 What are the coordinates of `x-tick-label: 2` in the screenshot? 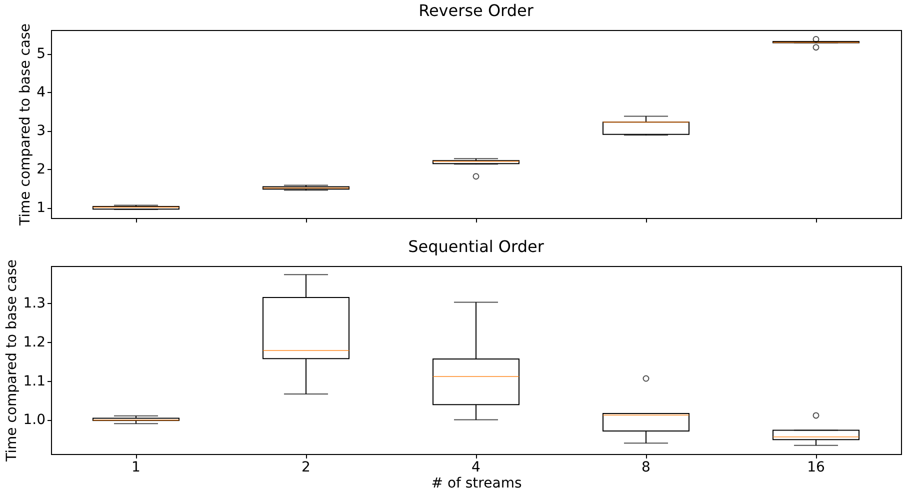 It's located at (306, 468).